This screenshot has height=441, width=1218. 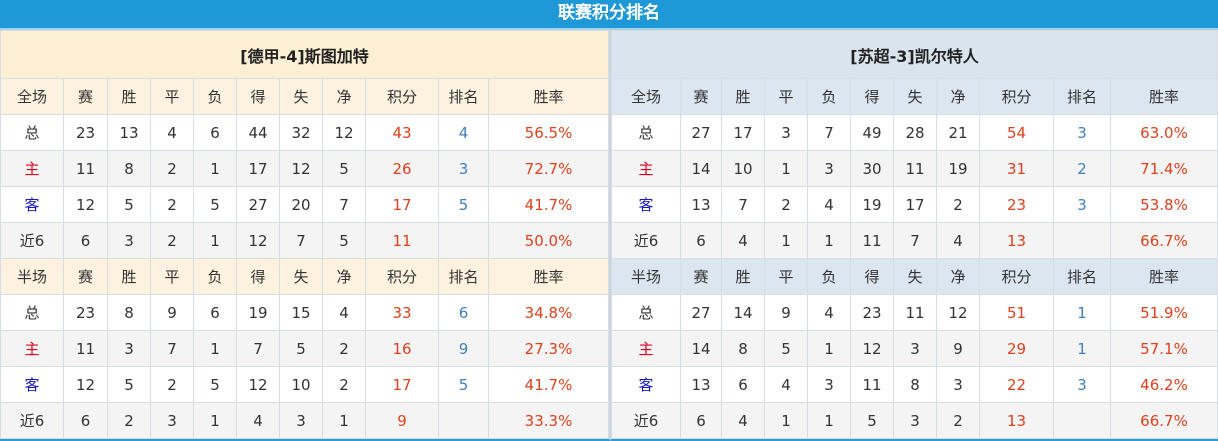 I want to click on win-rate: 27.3%, so click(x=548, y=348).